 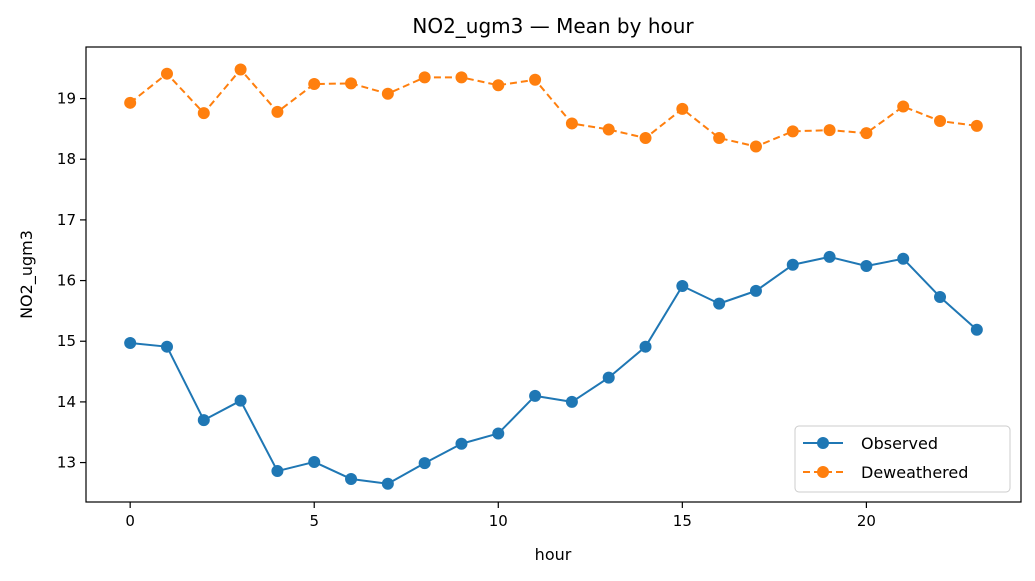 I want to click on series-line, so click(x=553, y=108).